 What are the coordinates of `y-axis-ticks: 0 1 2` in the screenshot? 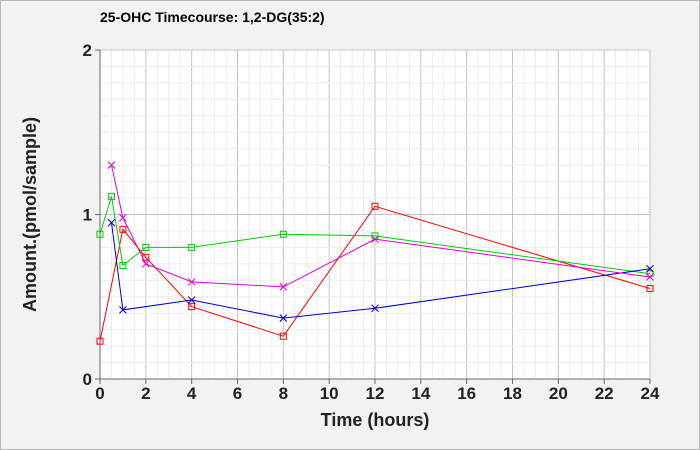 It's located at (91, 215).